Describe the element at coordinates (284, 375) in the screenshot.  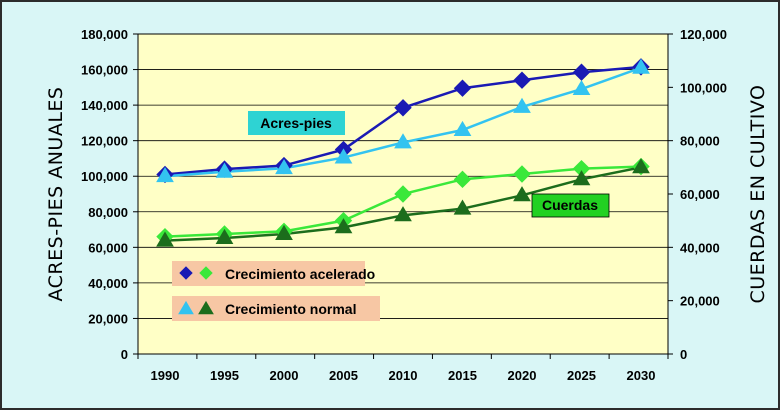
I see `x-tick-label: 2000` at that location.